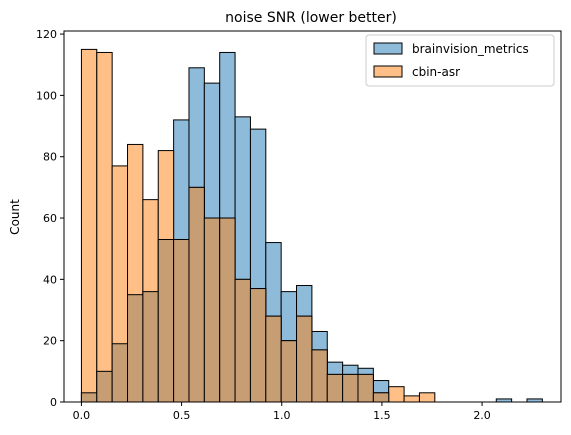 The image size is (571, 435). What do you see at coordinates (388, 48) in the screenshot?
I see `legend-swatch-brainvision-metrics` at bounding box center [388, 48].